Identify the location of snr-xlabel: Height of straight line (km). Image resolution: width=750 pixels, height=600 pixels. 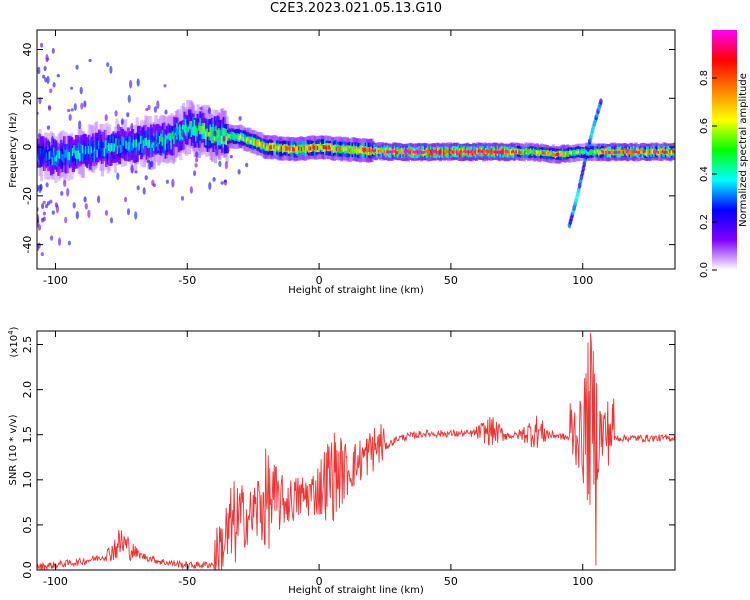
(356, 590).